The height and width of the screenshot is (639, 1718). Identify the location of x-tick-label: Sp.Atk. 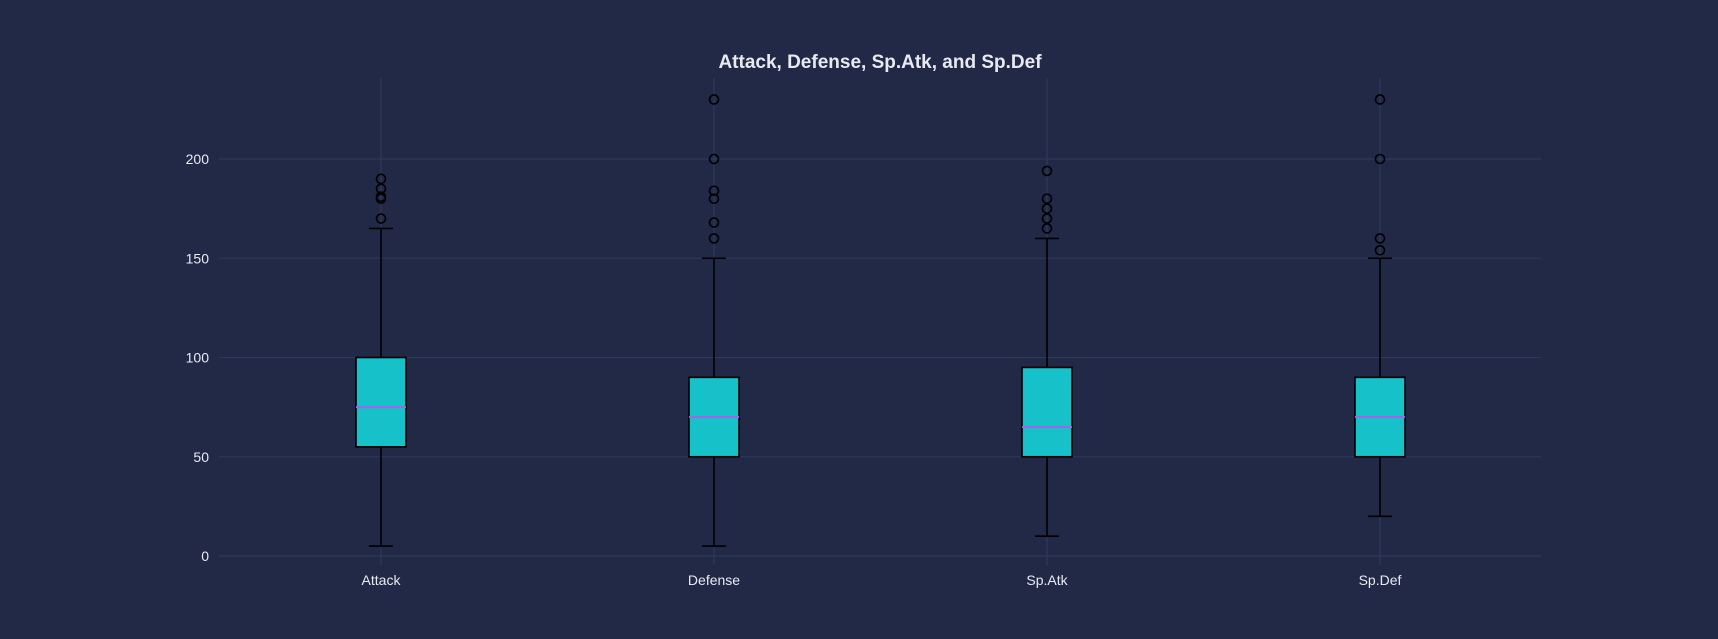
(1047, 580).